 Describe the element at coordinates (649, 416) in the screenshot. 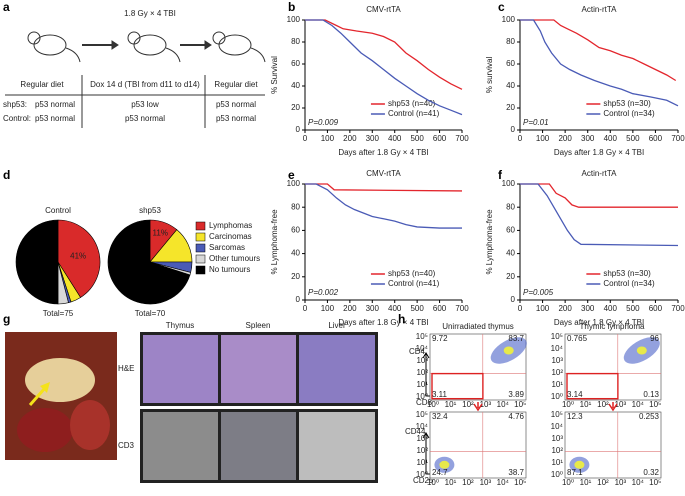

I see `quadrant-value: 0.253` at that location.